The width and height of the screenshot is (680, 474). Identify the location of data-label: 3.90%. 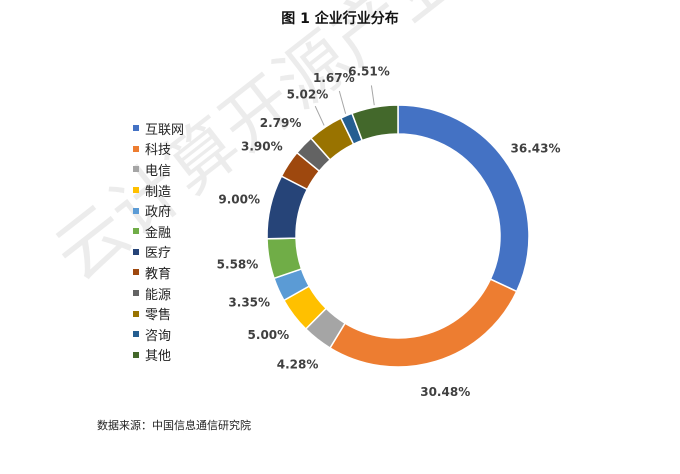
(262, 146).